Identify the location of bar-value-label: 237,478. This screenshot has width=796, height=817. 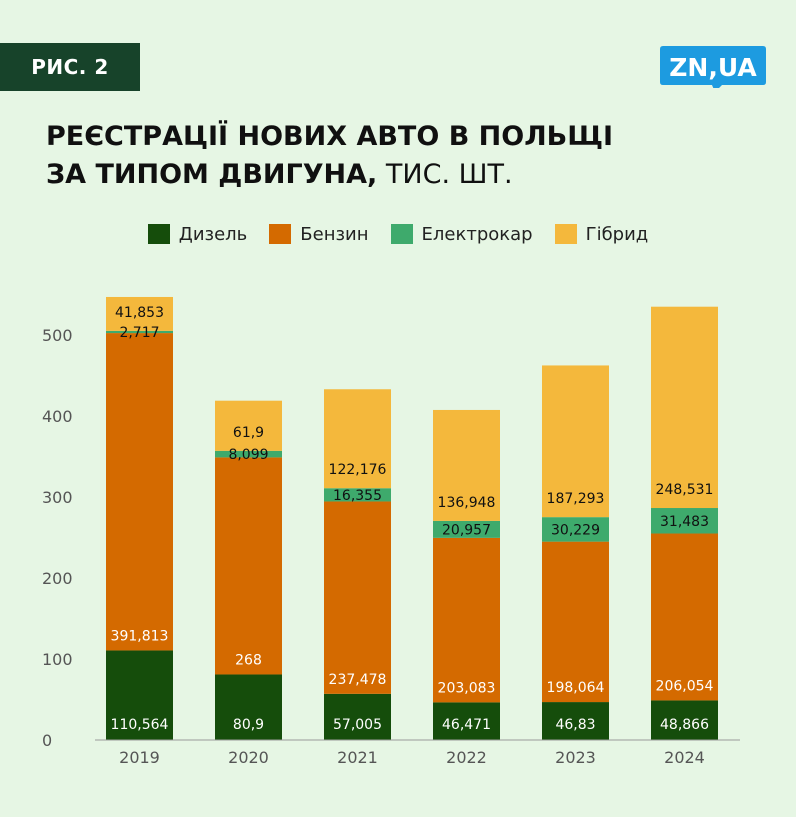
(358, 680).